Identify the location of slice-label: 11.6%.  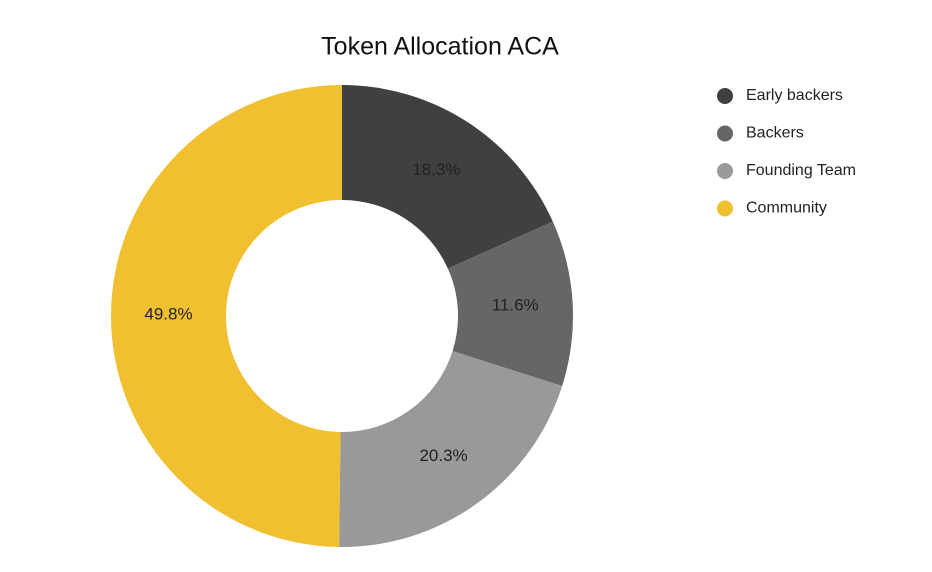
(515, 305).